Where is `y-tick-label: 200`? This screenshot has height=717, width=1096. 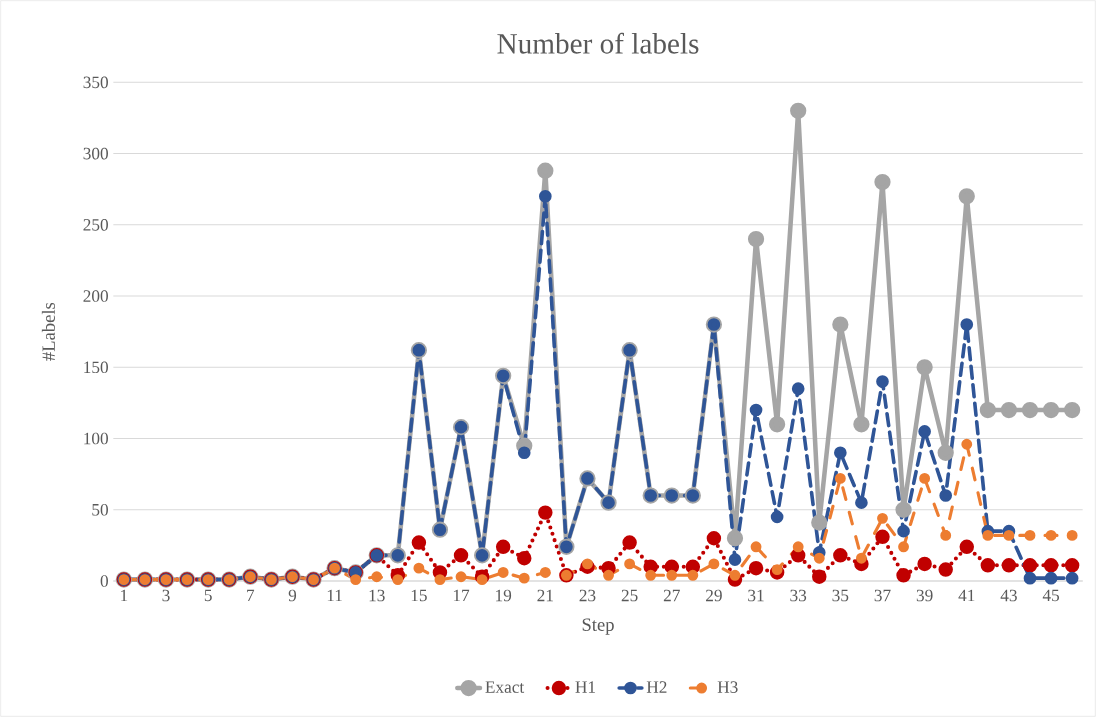 y-tick-label: 200 is located at coordinates (95, 296).